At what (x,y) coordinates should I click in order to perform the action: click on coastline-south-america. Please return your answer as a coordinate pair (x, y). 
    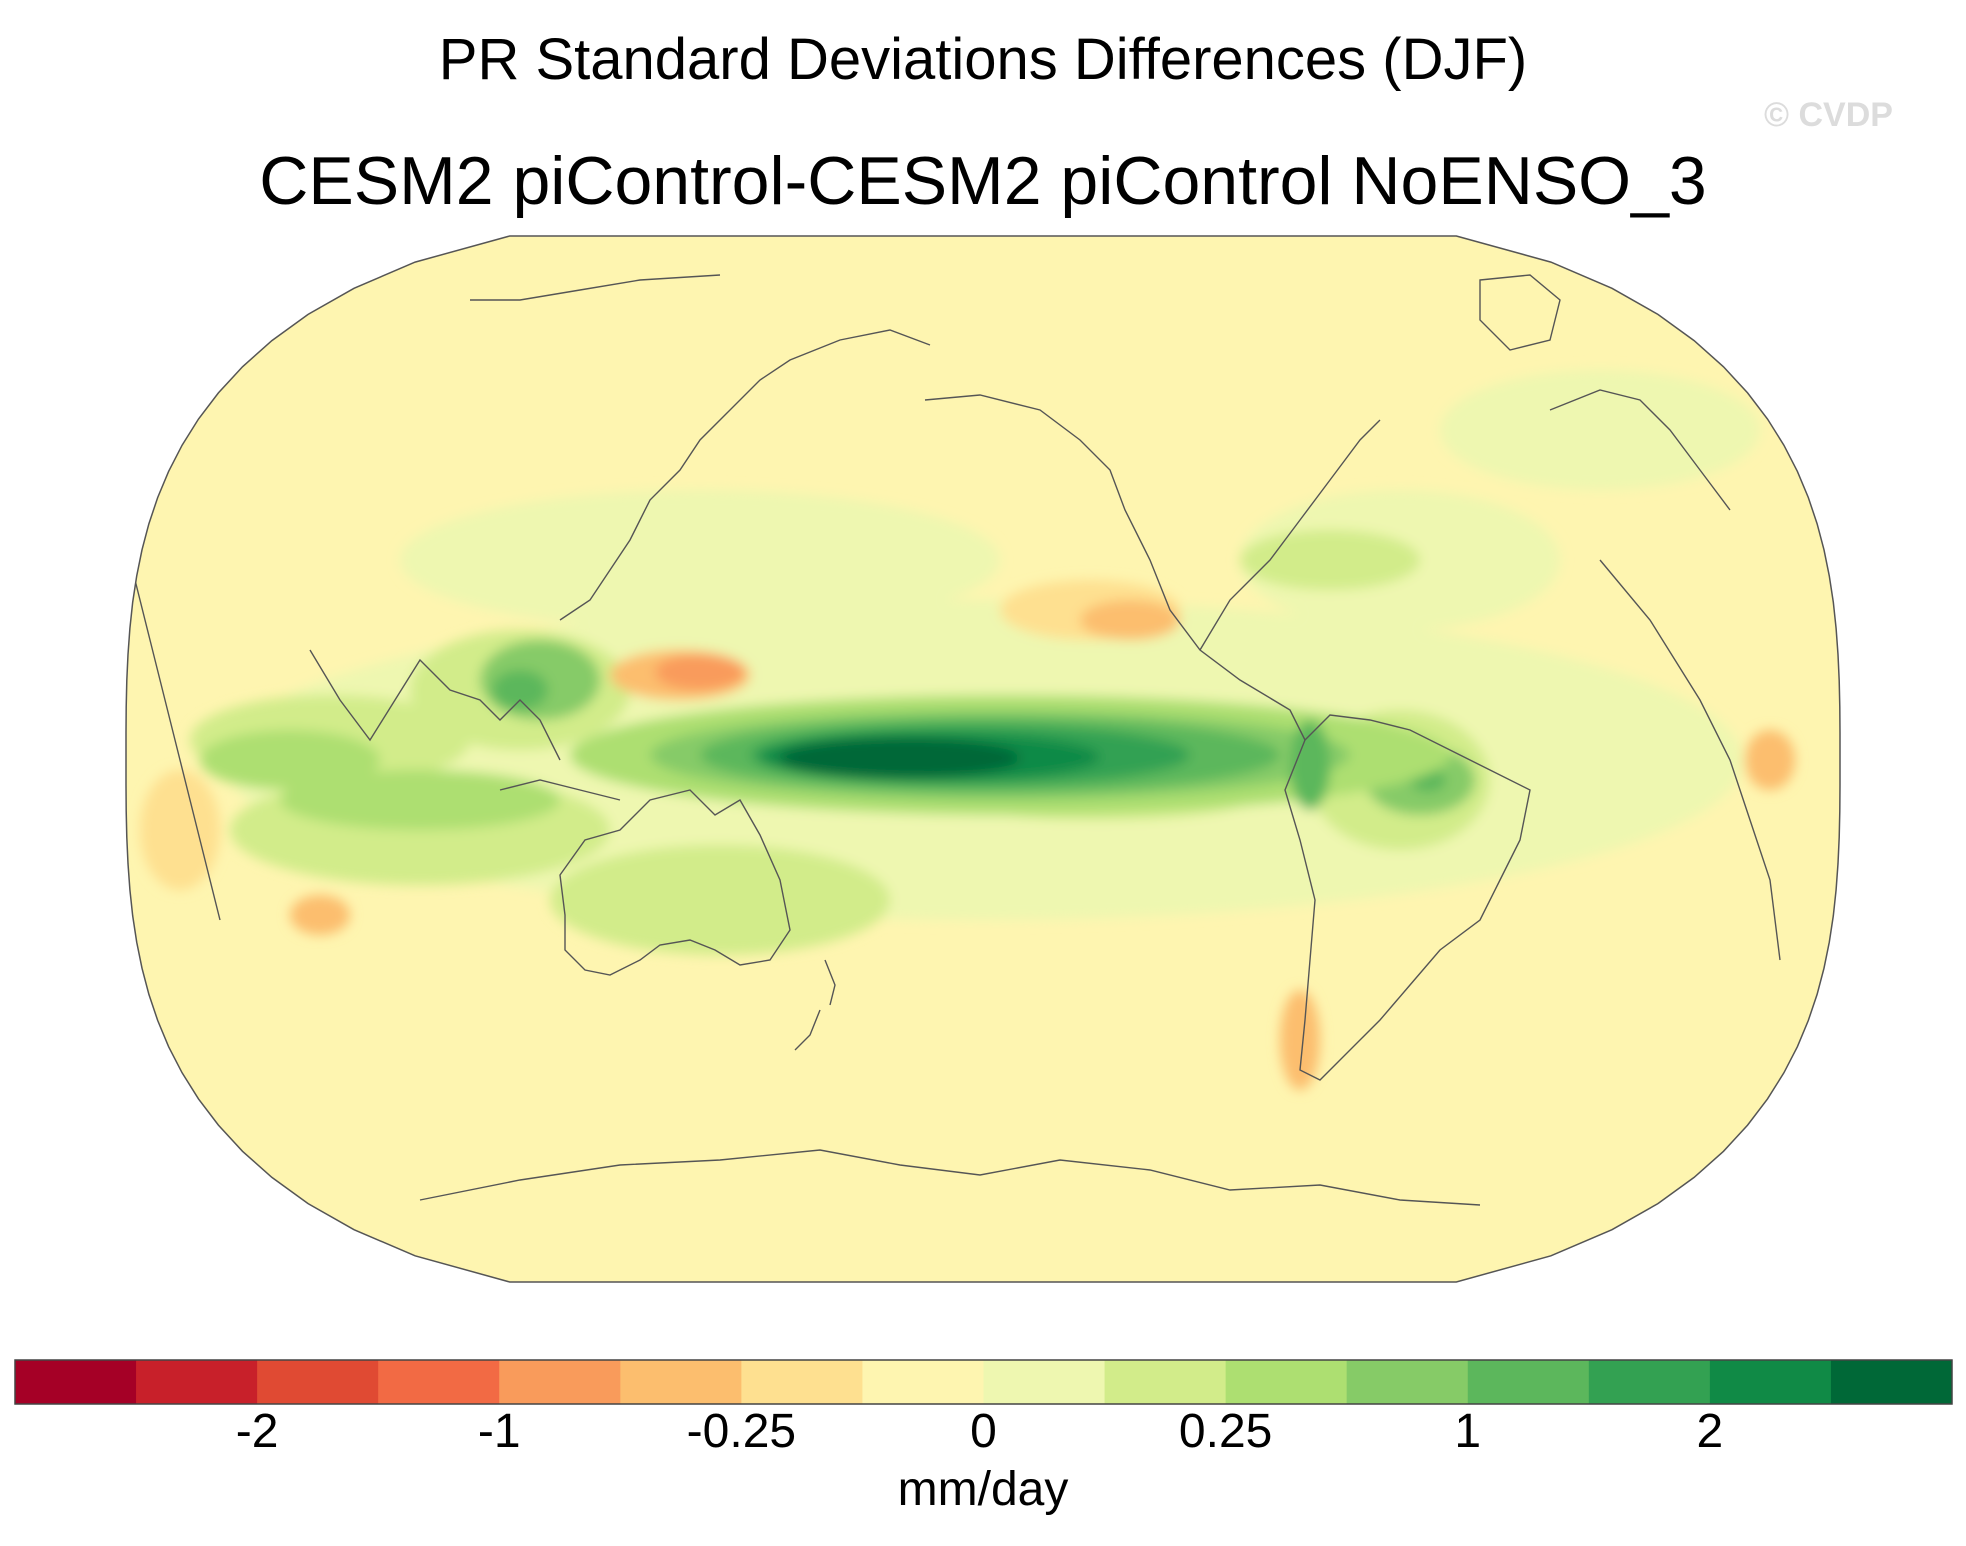
    Looking at the image, I should click on (1407, 897).